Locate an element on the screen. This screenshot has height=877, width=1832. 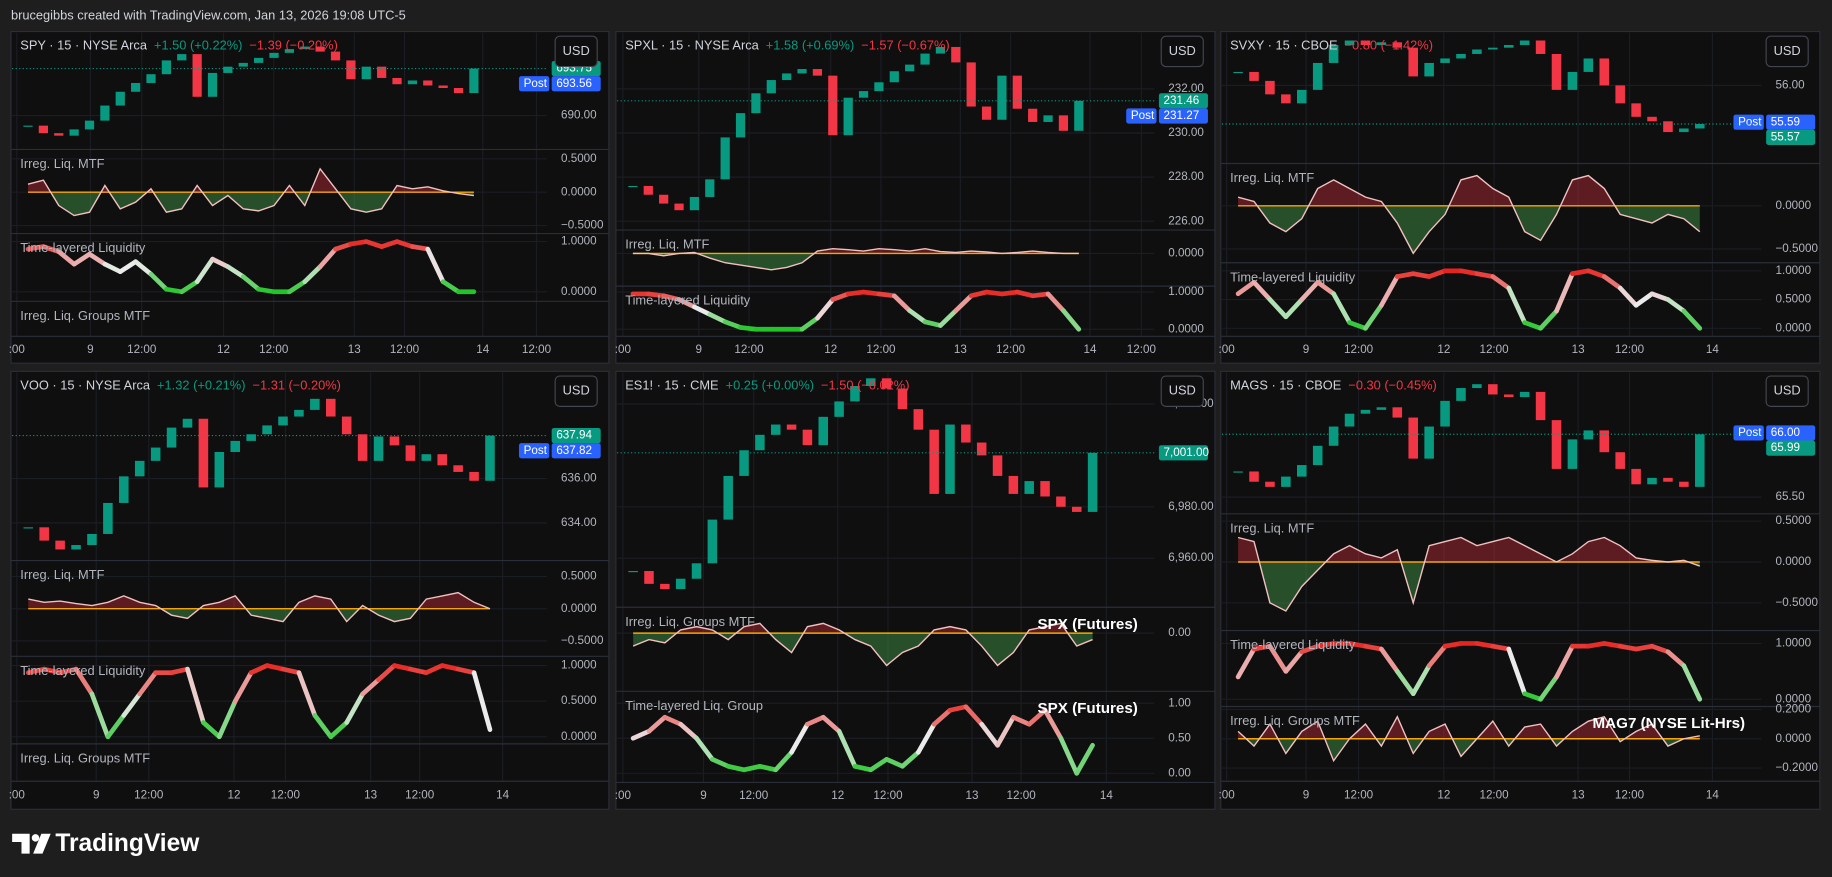
symbol-header: SVXY · 15 · CBOE −0.80 (−1.42%) is located at coordinates (1331, 45).